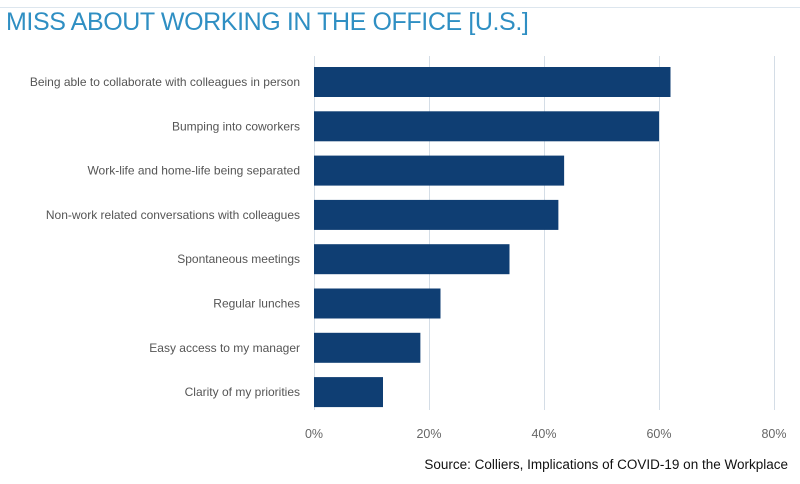 The width and height of the screenshot is (800, 484). Describe the element at coordinates (224, 348) in the screenshot. I see `category-label: Easy access to my manager` at that location.